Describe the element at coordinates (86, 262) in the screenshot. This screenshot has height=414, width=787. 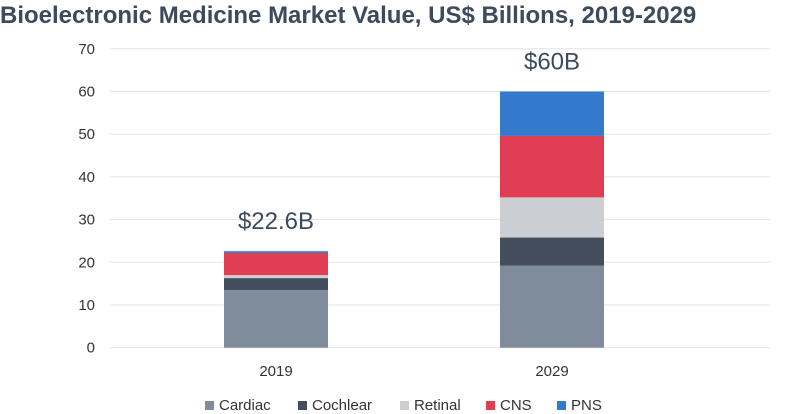
I see `y-tick-label: 20` at that location.